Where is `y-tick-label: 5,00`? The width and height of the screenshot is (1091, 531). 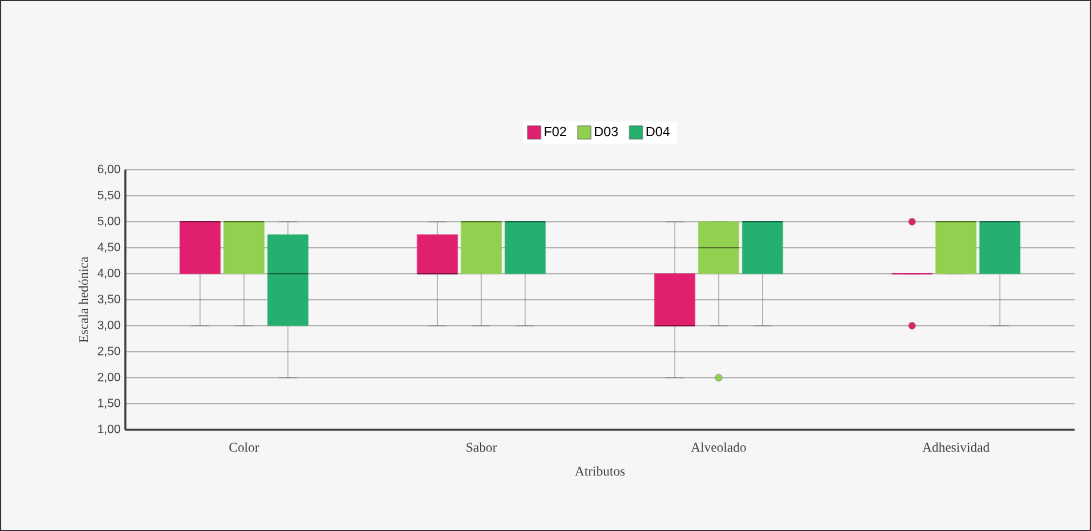 y-tick-label: 5,00 is located at coordinates (109, 221).